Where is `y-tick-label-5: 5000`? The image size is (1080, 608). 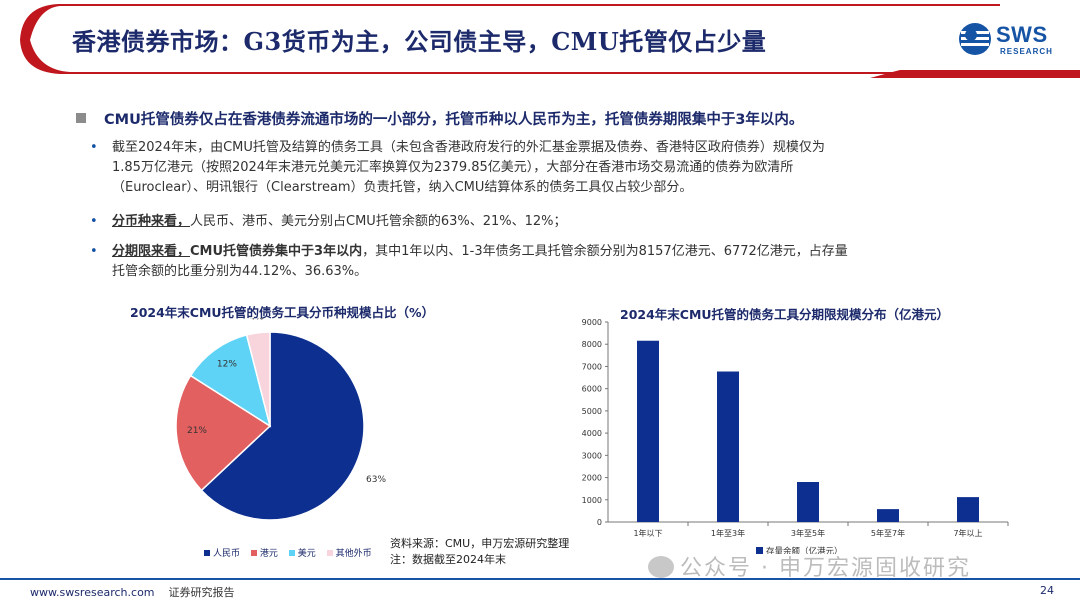
y-tick-label-5: 5000 is located at coordinates (592, 411).